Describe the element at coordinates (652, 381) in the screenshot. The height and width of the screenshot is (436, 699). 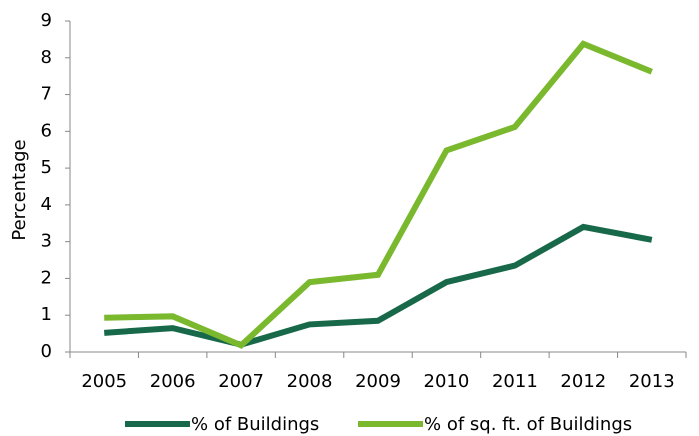
I see `x-tick-label: 2013` at that location.